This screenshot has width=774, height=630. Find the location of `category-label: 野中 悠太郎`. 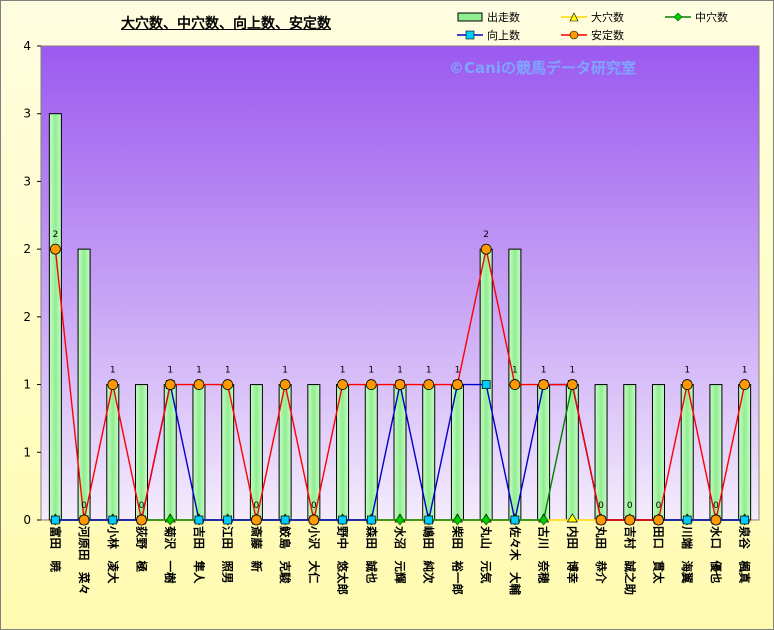

category-label: 野中 悠太郎 is located at coordinates (343, 560).